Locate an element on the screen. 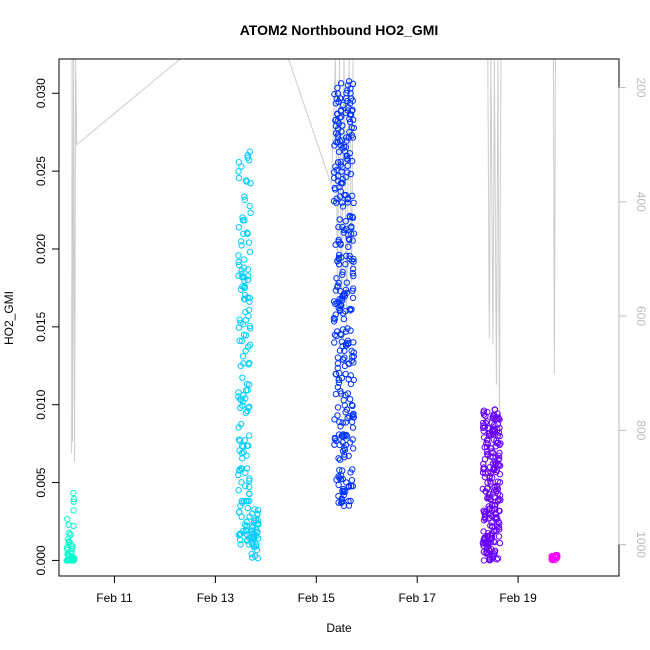 The image size is (650, 650). x-tick-label: Feb 11 is located at coordinates (114, 598).